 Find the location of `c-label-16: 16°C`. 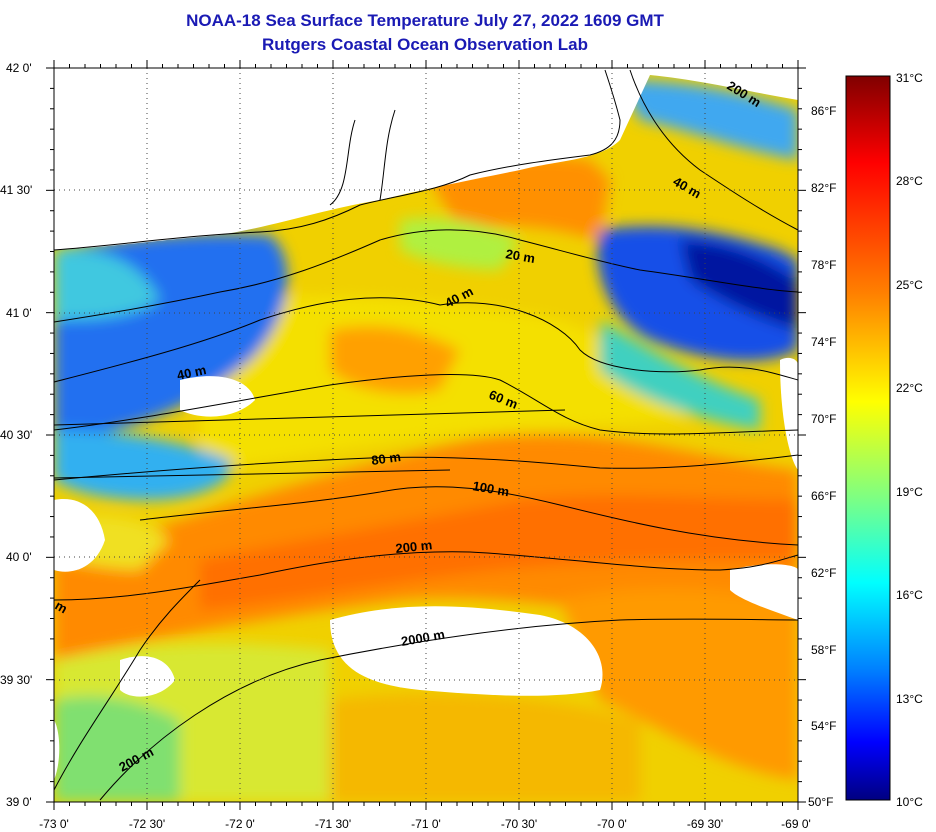

c-label-16: 16°C is located at coordinates (909, 595).